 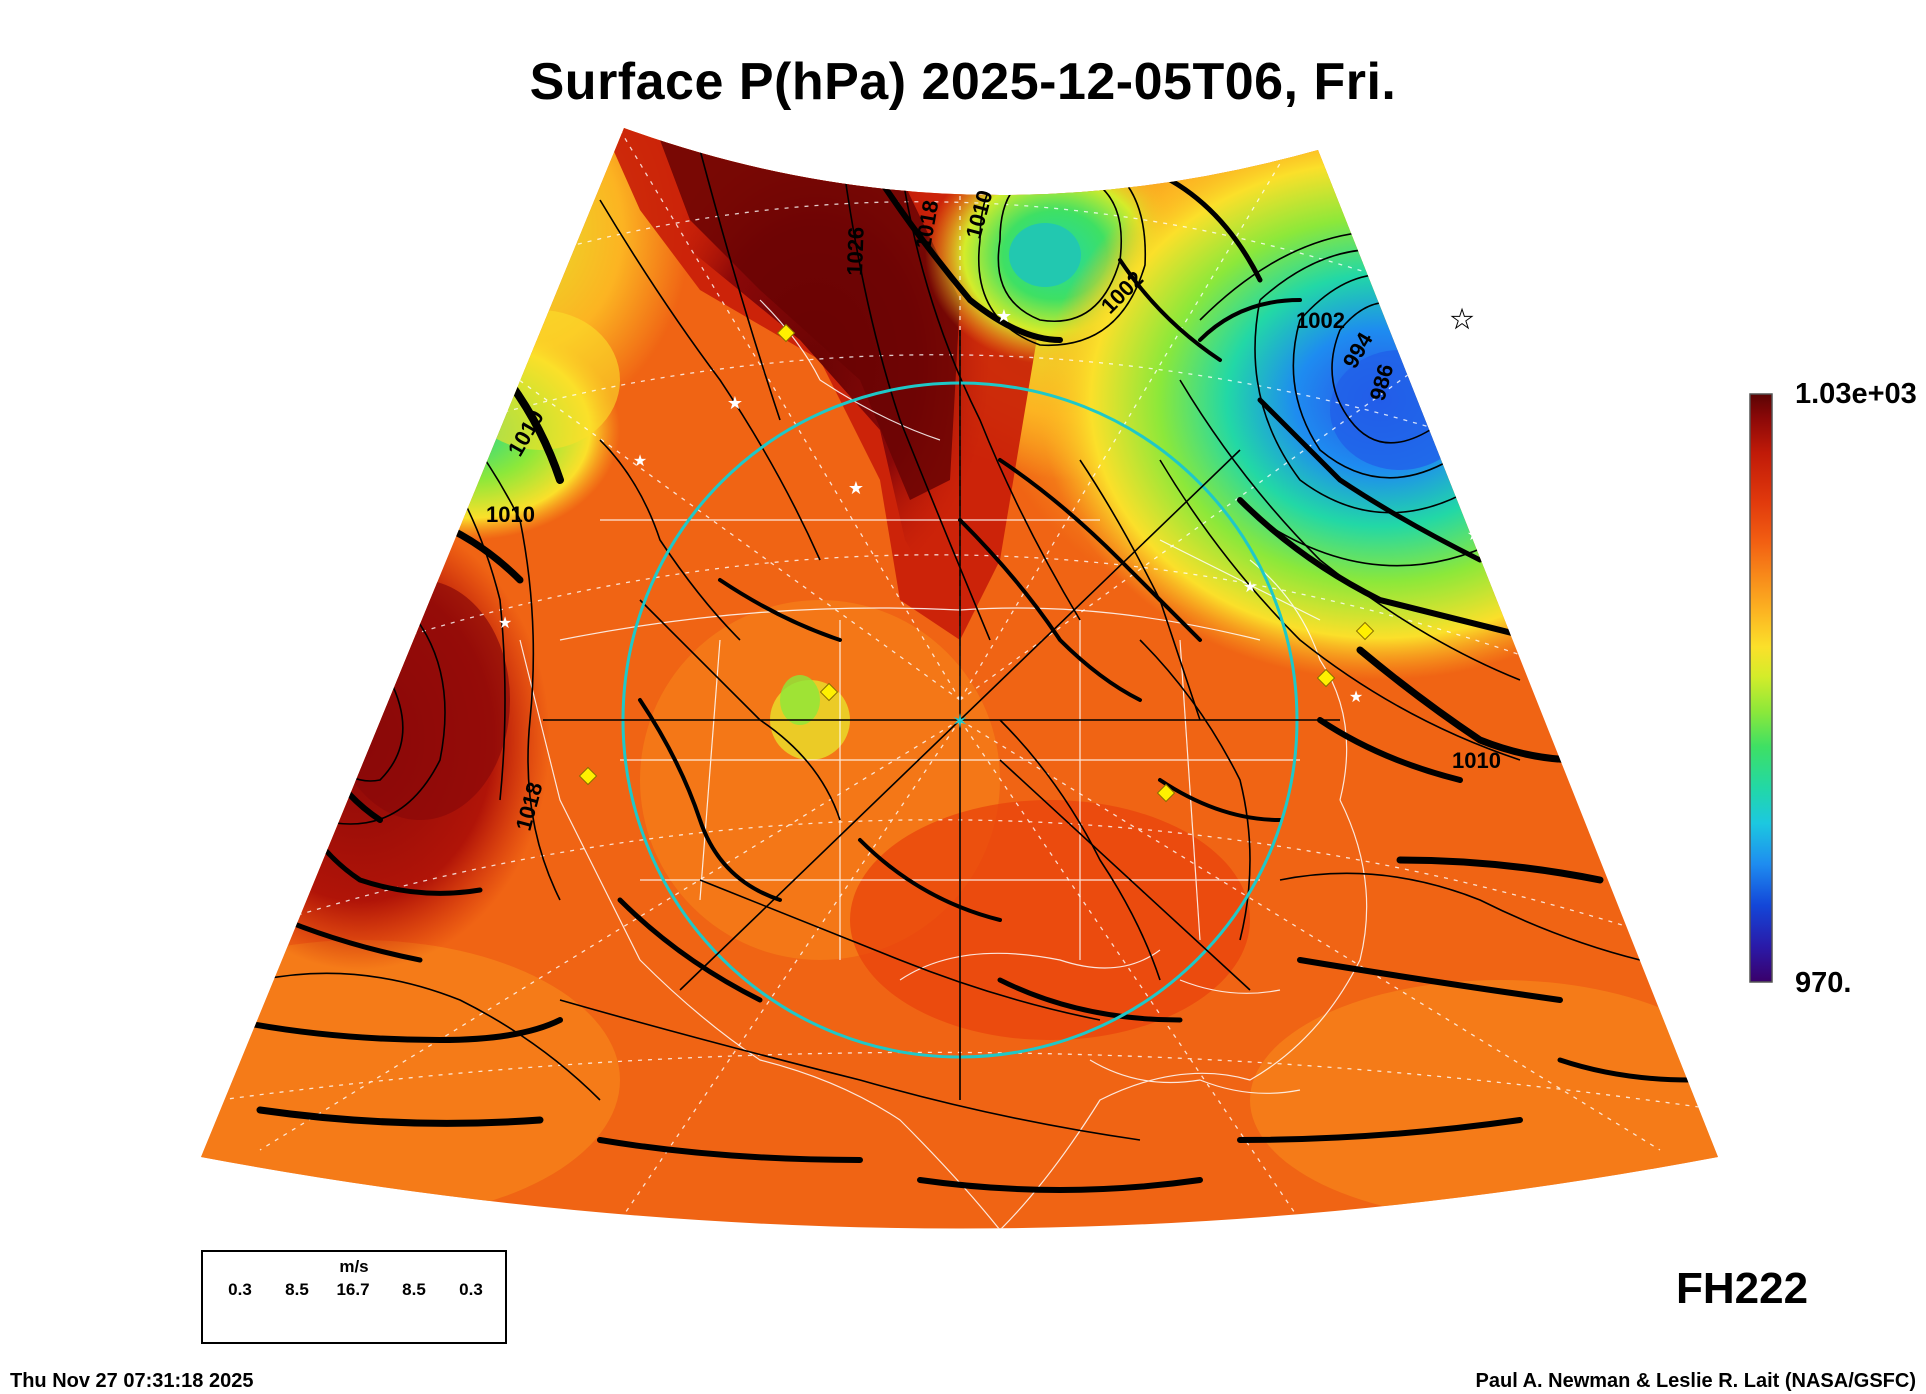 What do you see at coordinates (353, 1289) in the screenshot?
I see `wind-legend-value: 16.7` at bounding box center [353, 1289].